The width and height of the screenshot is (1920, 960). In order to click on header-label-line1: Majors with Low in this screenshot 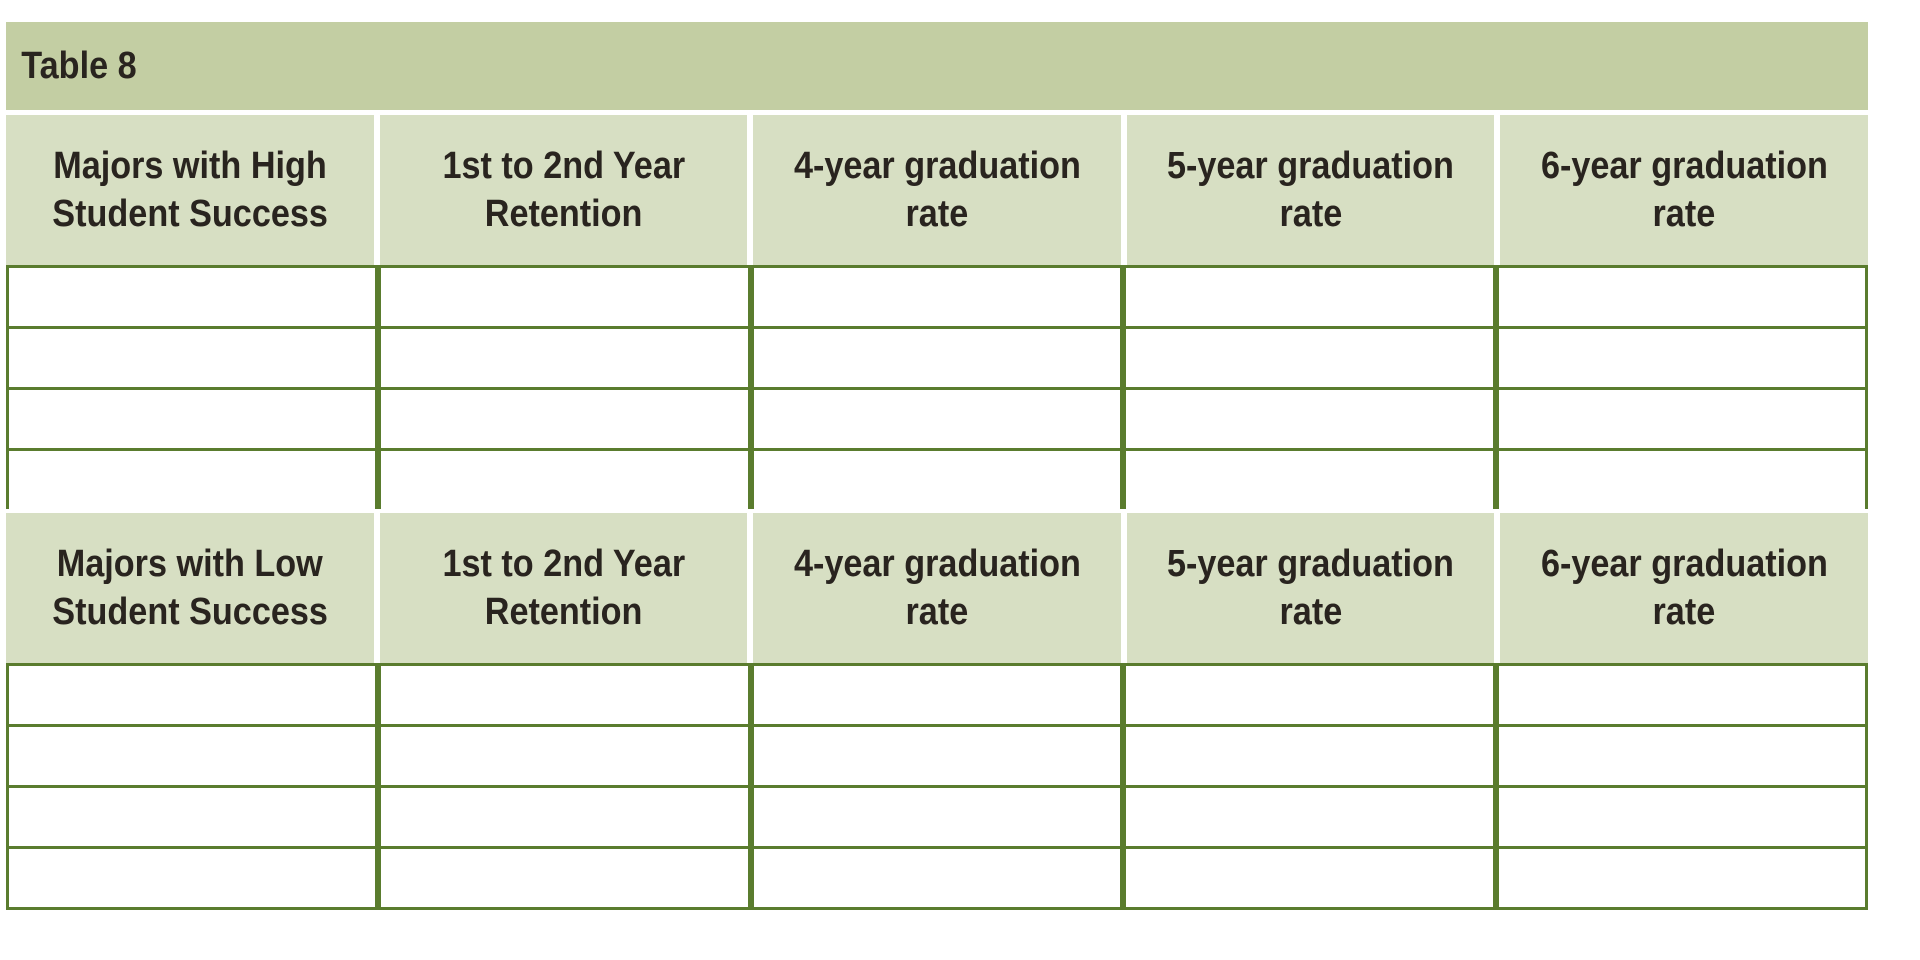, I will do `click(189, 564)`.